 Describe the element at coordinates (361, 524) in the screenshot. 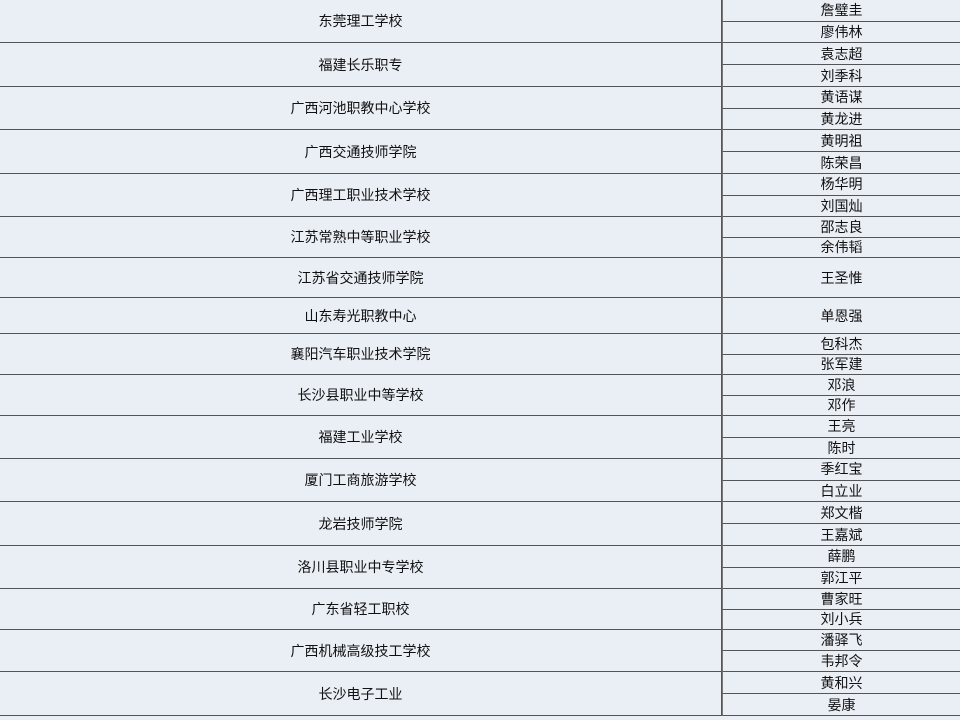

I see `school-cell: 龙岩技师学院` at that location.